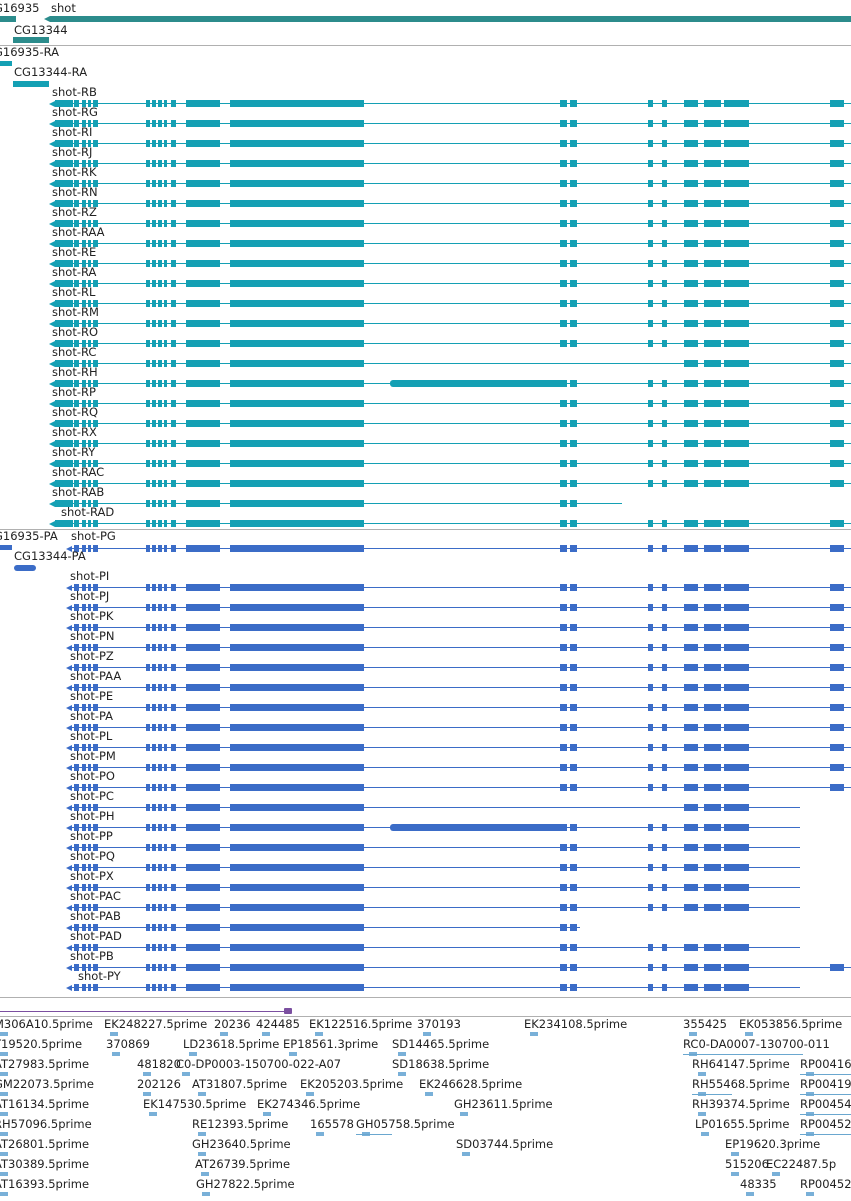 Image resolution: width=851 pixels, height=1201 pixels. What do you see at coordinates (747, 1164) in the screenshot?
I see `est-label: 515206` at bounding box center [747, 1164].